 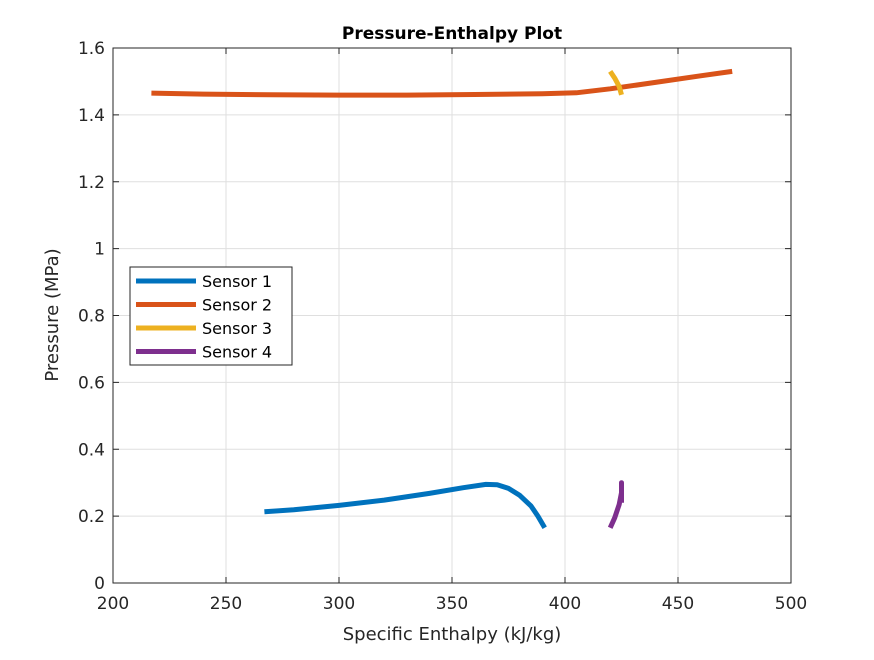 I want to click on legend-label-sensor-2: Sensor 2, so click(x=237, y=305).